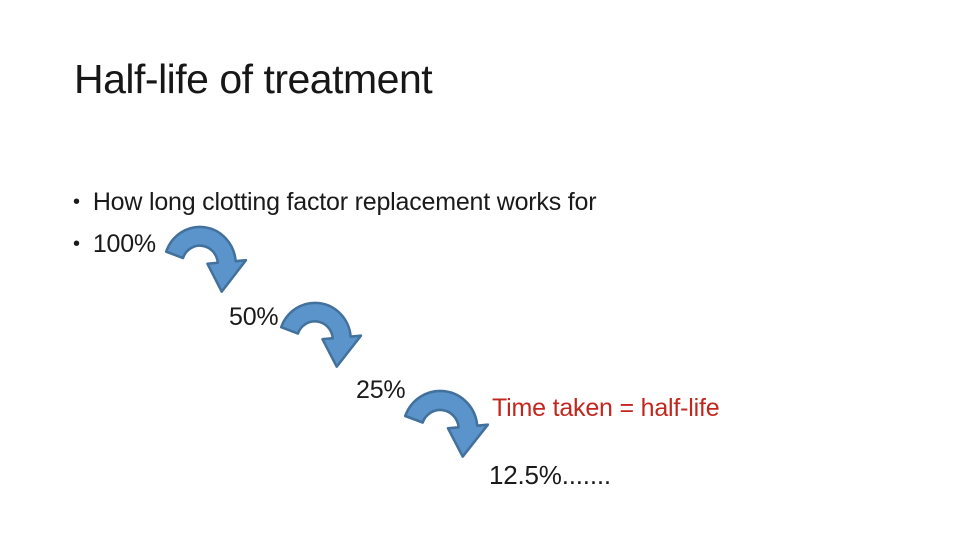 The image size is (960, 540). What do you see at coordinates (124, 244) in the screenshot?
I see `bullet-text: 100%` at bounding box center [124, 244].